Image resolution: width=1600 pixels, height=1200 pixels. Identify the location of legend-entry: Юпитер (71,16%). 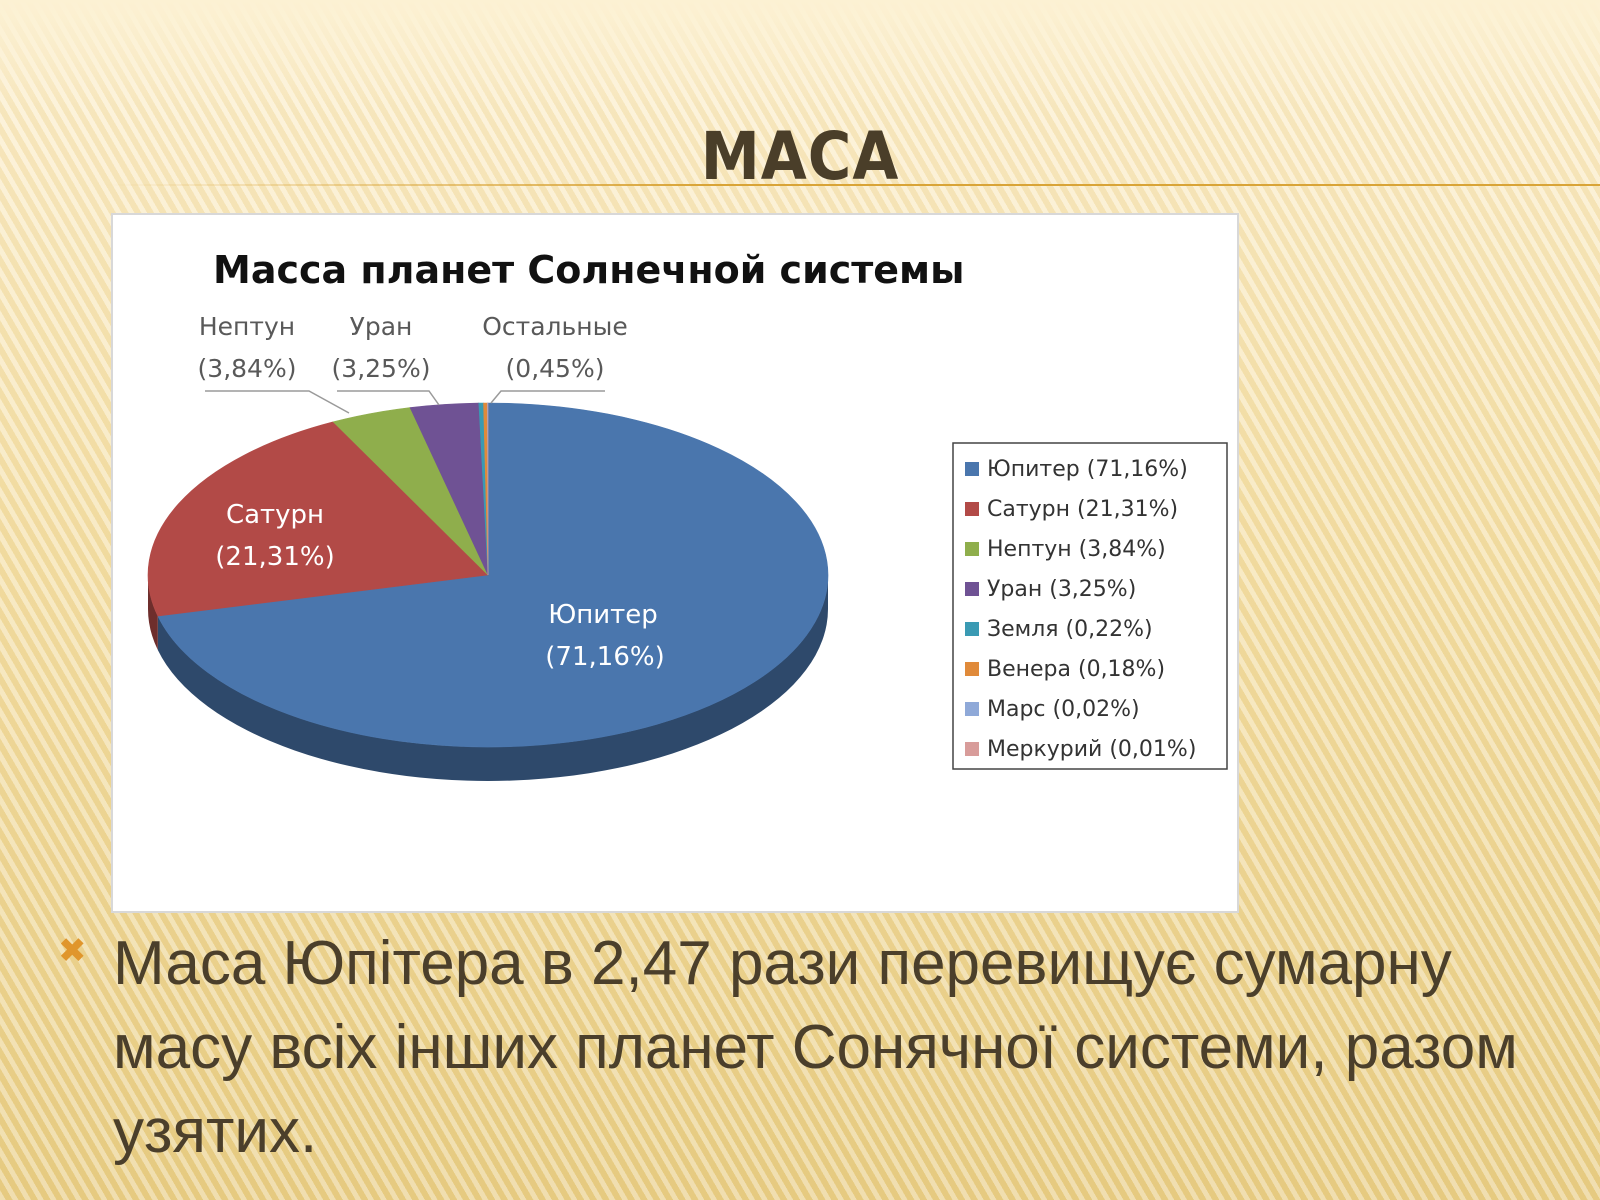
(1087, 469).